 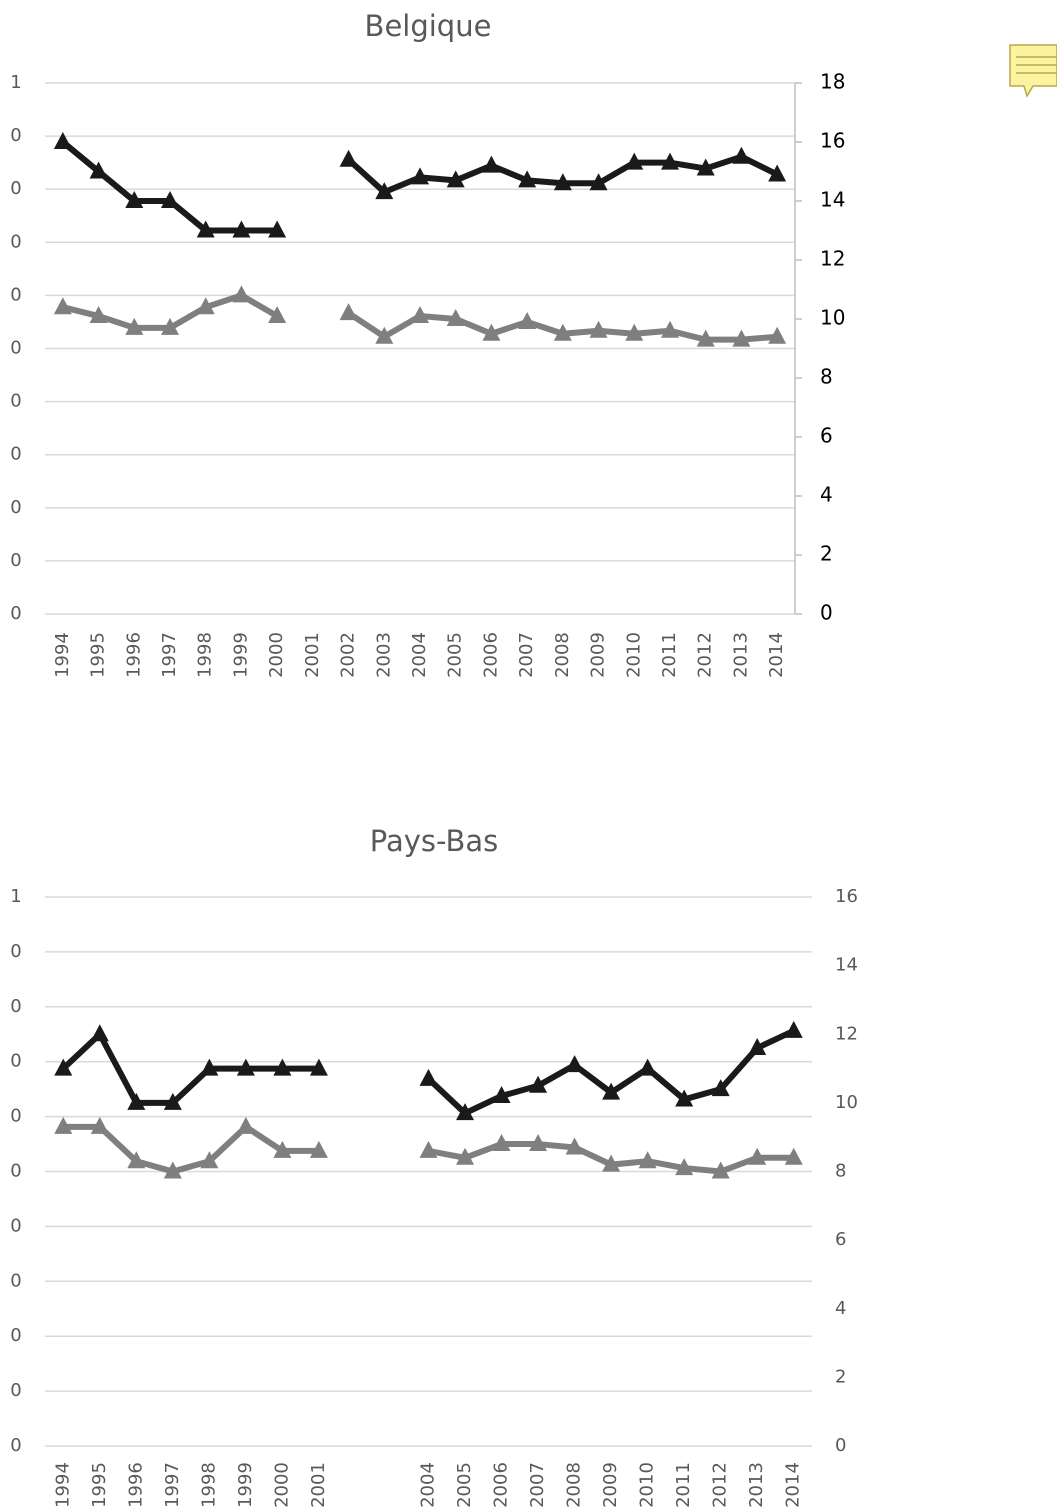 What do you see at coordinates (383, 655) in the screenshot?
I see `x-tick-label: 2003` at bounding box center [383, 655].